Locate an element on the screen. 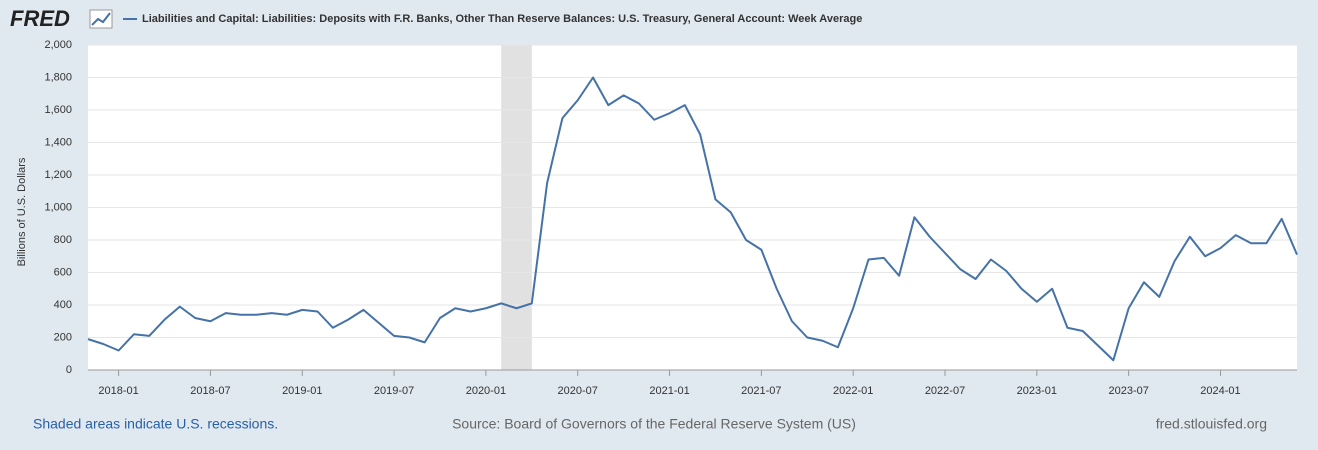 This screenshot has height=450, width=1318. logo: FRED is located at coordinates (40, 18).